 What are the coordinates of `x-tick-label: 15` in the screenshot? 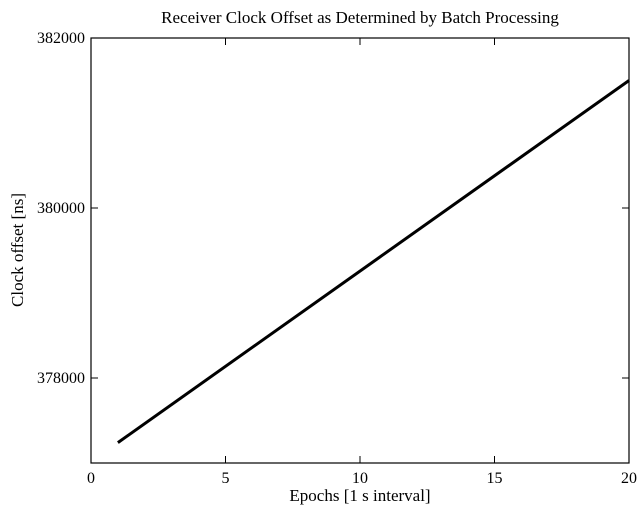 It's located at (495, 478).